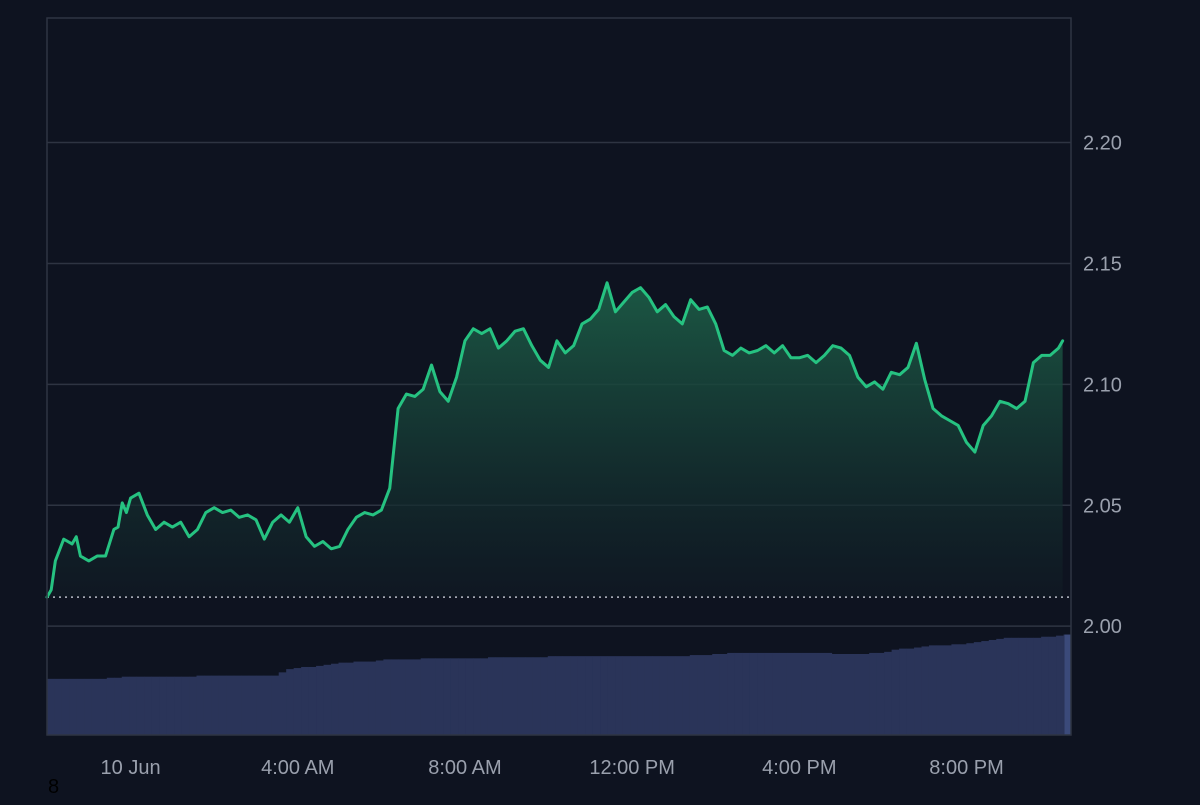 The height and width of the screenshot is (805, 1200). Describe the element at coordinates (297, 768) in the screenshot. I see `x-tick-label: 4:00 AM` at that location.